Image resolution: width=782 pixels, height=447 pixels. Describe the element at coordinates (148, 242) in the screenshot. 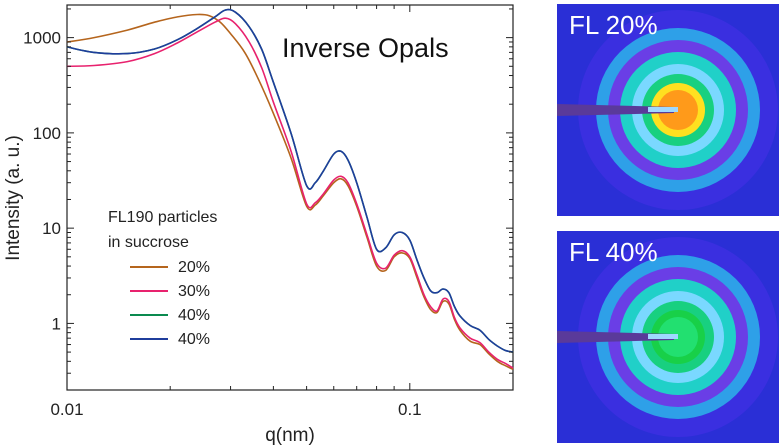

I see `legend-title-line-2: in succrose` at that location.